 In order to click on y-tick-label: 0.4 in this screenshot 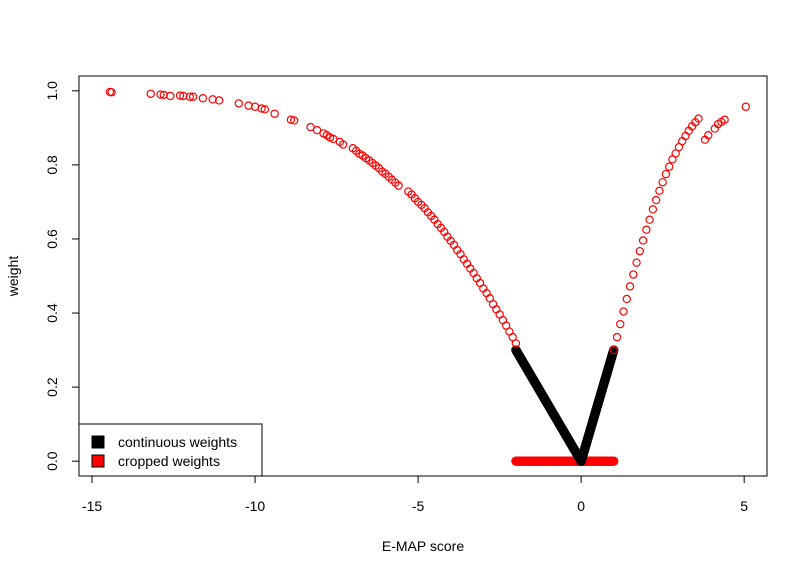, I will do `click(52, 313)`.